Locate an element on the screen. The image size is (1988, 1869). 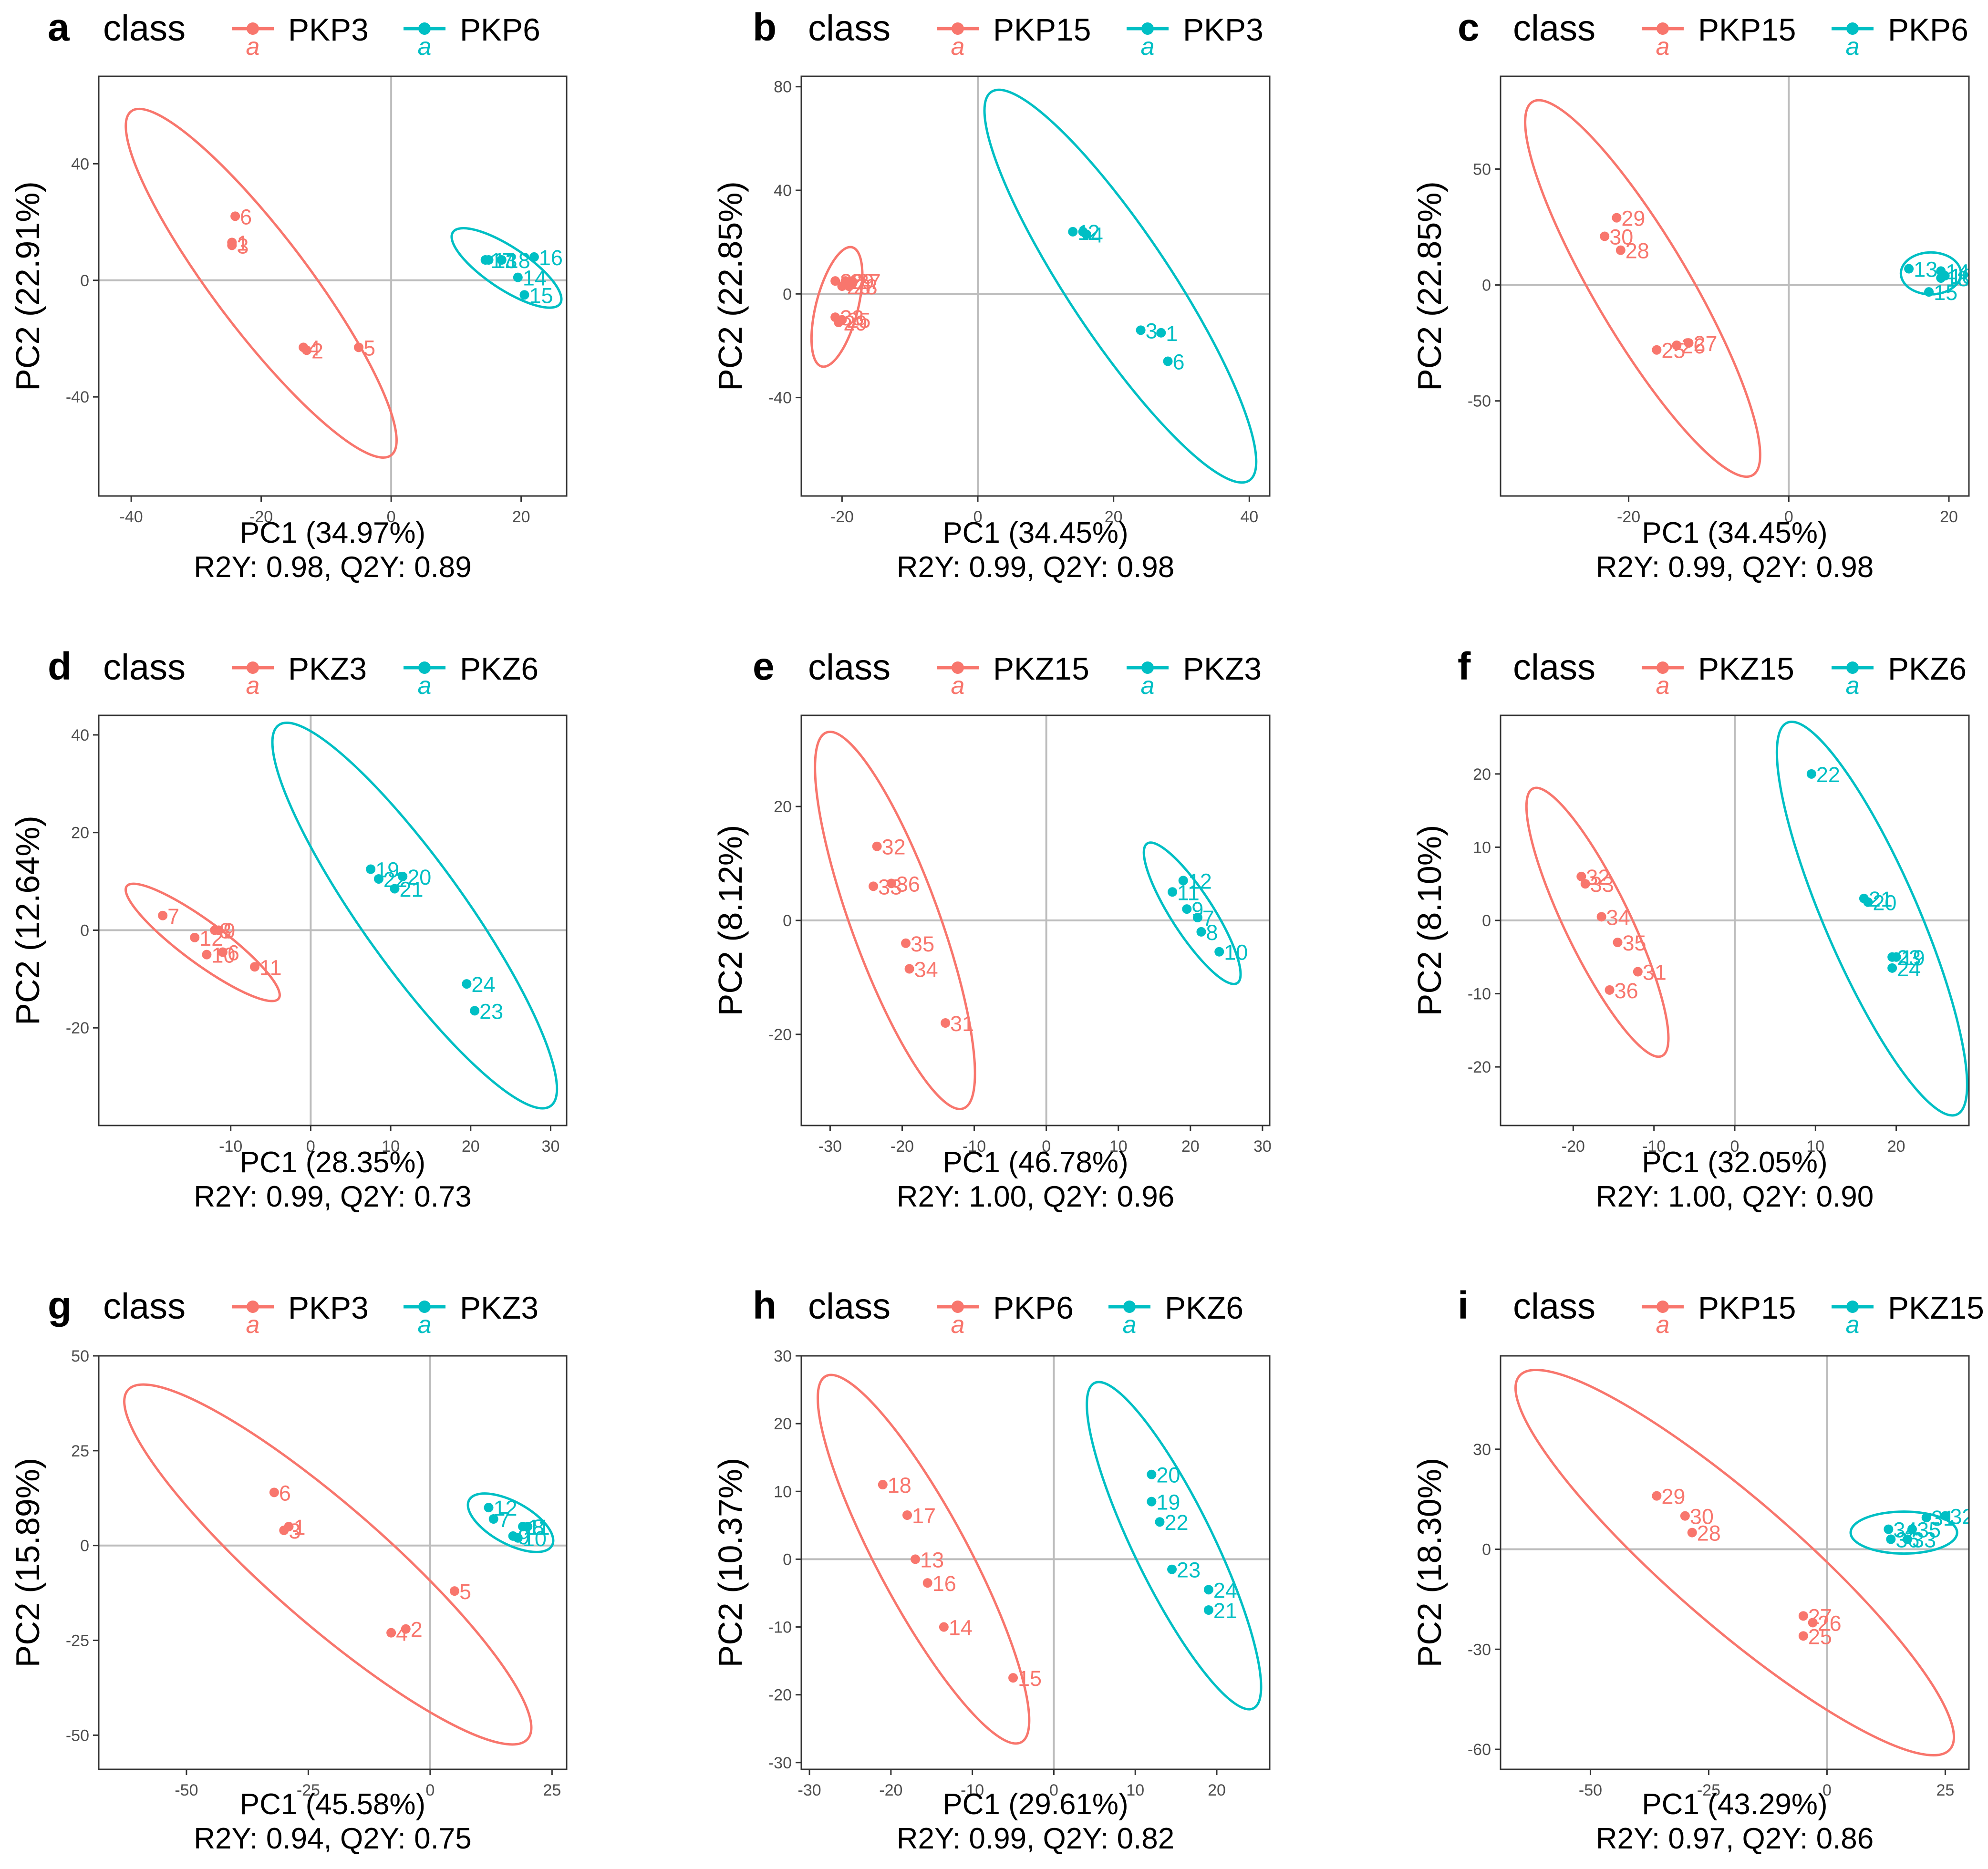
point-label: 33 is located at coordinates (1924, 1540).